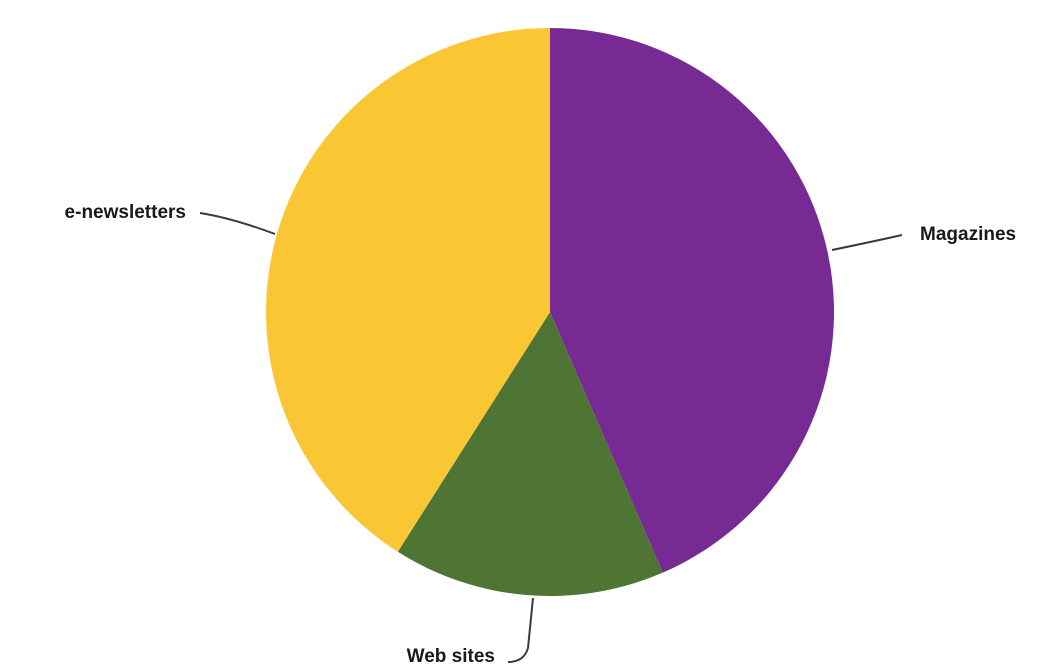  Describe the element at coordinates (125, 212) in the screenshot. I see `slice-label-e-newsletters: e-newsletters` at that location.